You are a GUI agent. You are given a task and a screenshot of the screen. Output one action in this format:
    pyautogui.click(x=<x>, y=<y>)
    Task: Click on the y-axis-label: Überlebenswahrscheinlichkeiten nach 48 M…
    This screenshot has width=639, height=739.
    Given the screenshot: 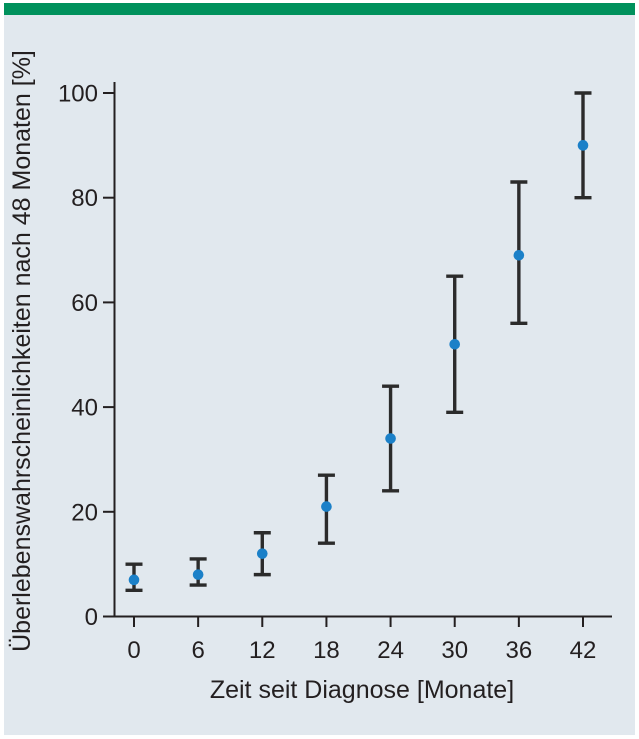 What is the action you would take?
    pyautogui.click(x=22, y=351)
    